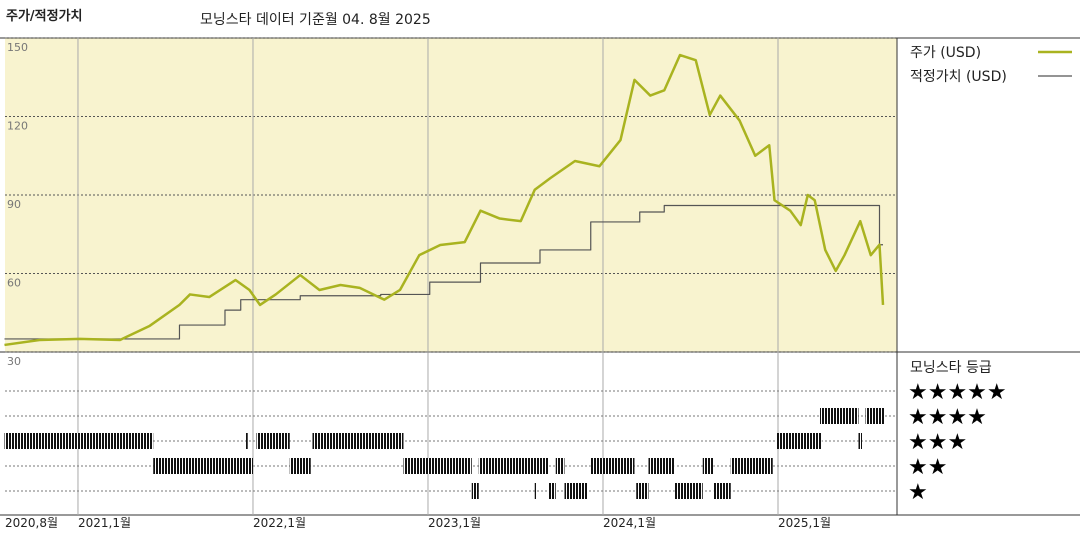 This screenshot has width=1080, height=544. I want to click on star-label: ★★★★, so click(947, 417).